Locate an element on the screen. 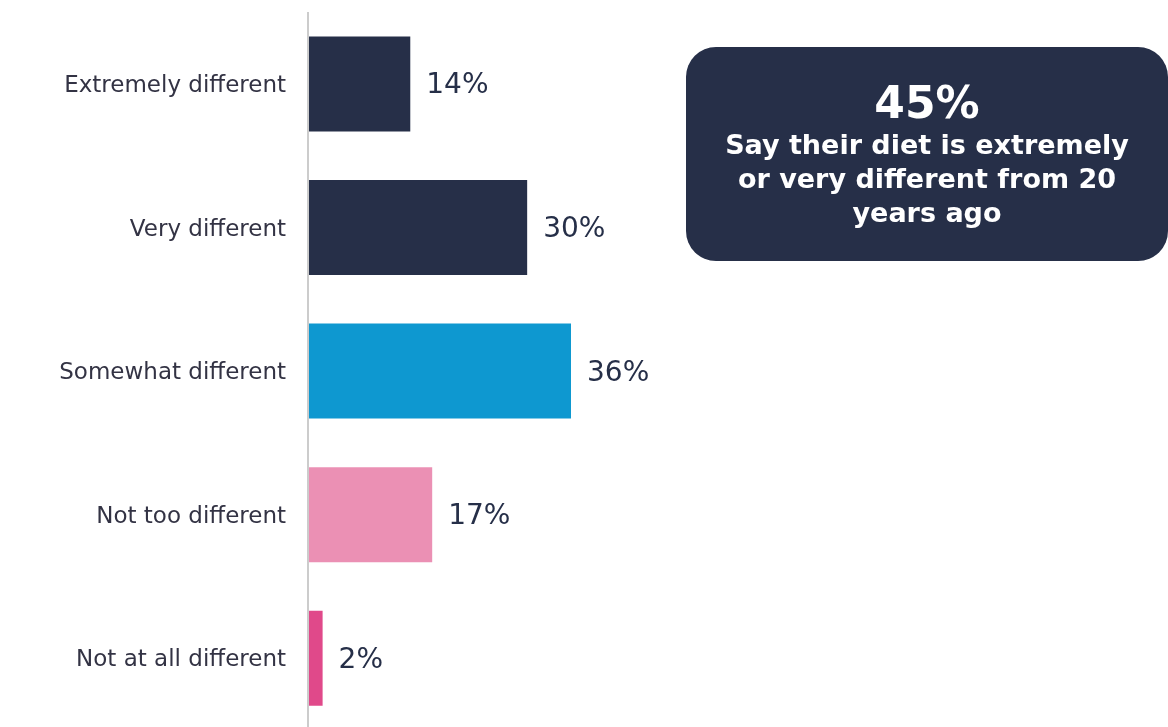  data-label: 30% is located at coordinates (574, 228).